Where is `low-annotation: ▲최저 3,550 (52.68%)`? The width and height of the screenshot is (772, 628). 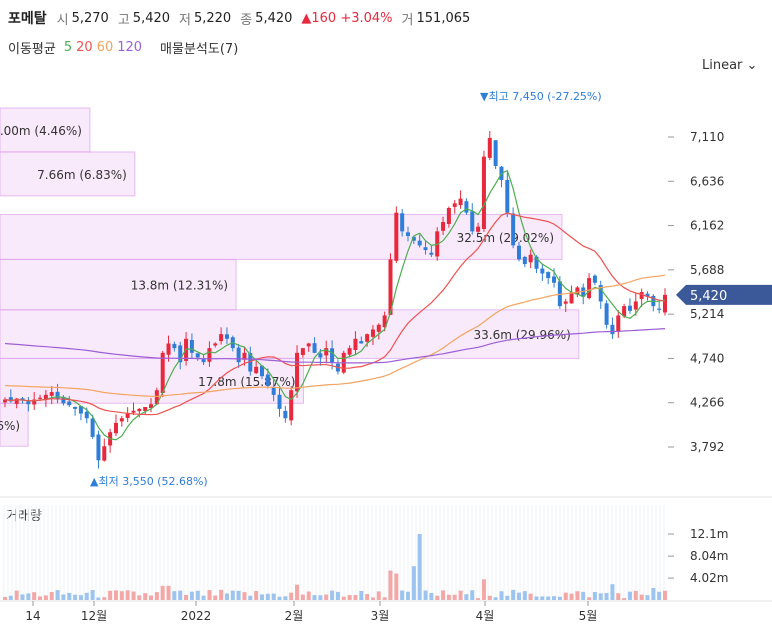 low-annotation: ▲최저 3,550 (52.68%) is located at coordinates (149, 481).